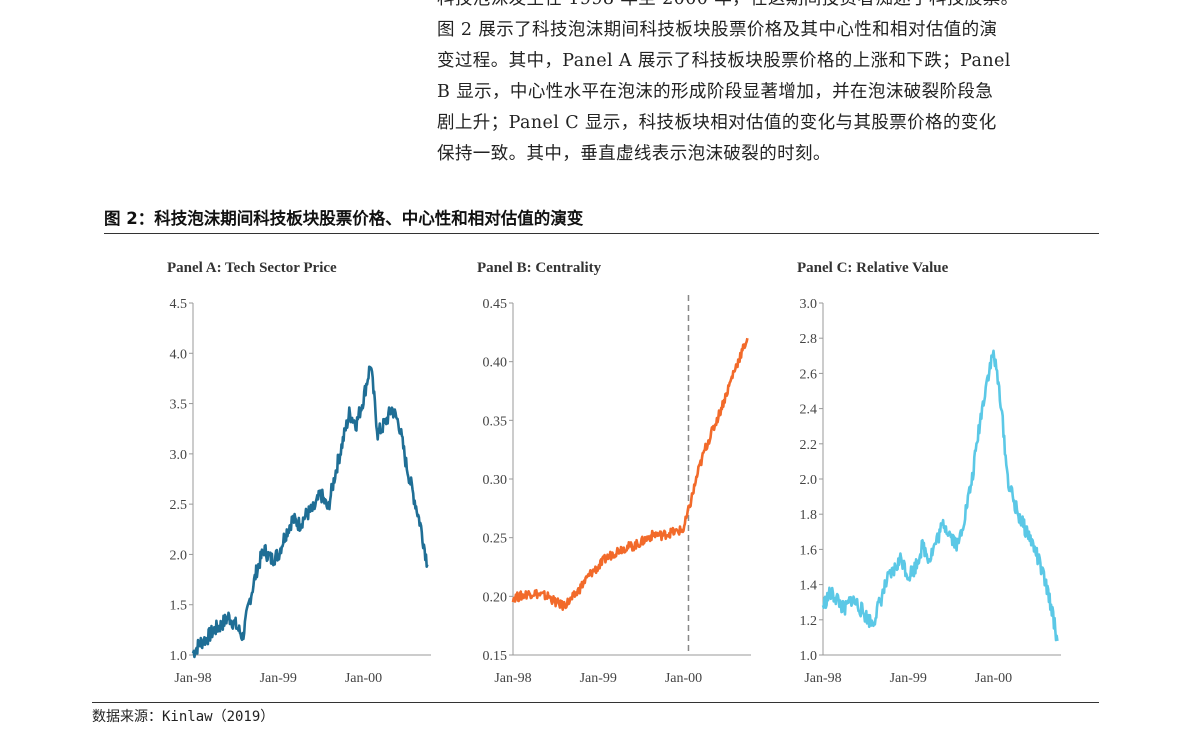 The width and height of the screenshot is (1191, 744). What do you see at coordinates (809, 410) in the screenshot?
I see `y-tick-label: 2.4` at bounding box center [809, 410].